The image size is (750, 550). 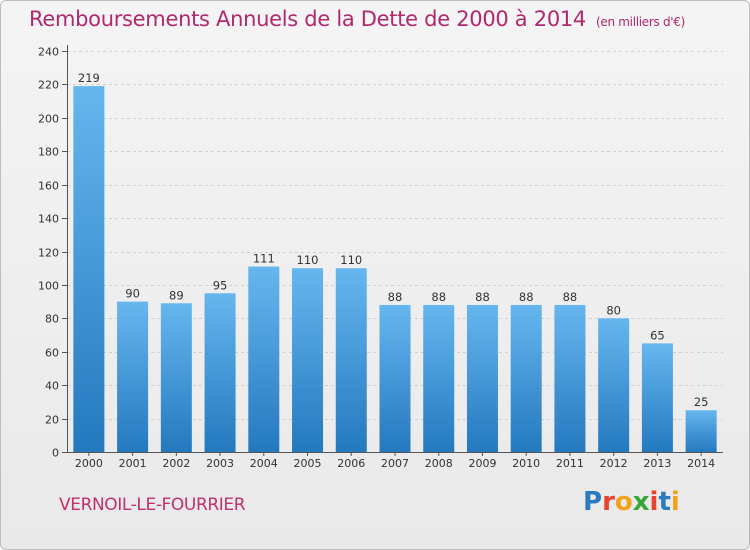 I want to click on x-tick-label: 2009, so click(x=482, y=463).